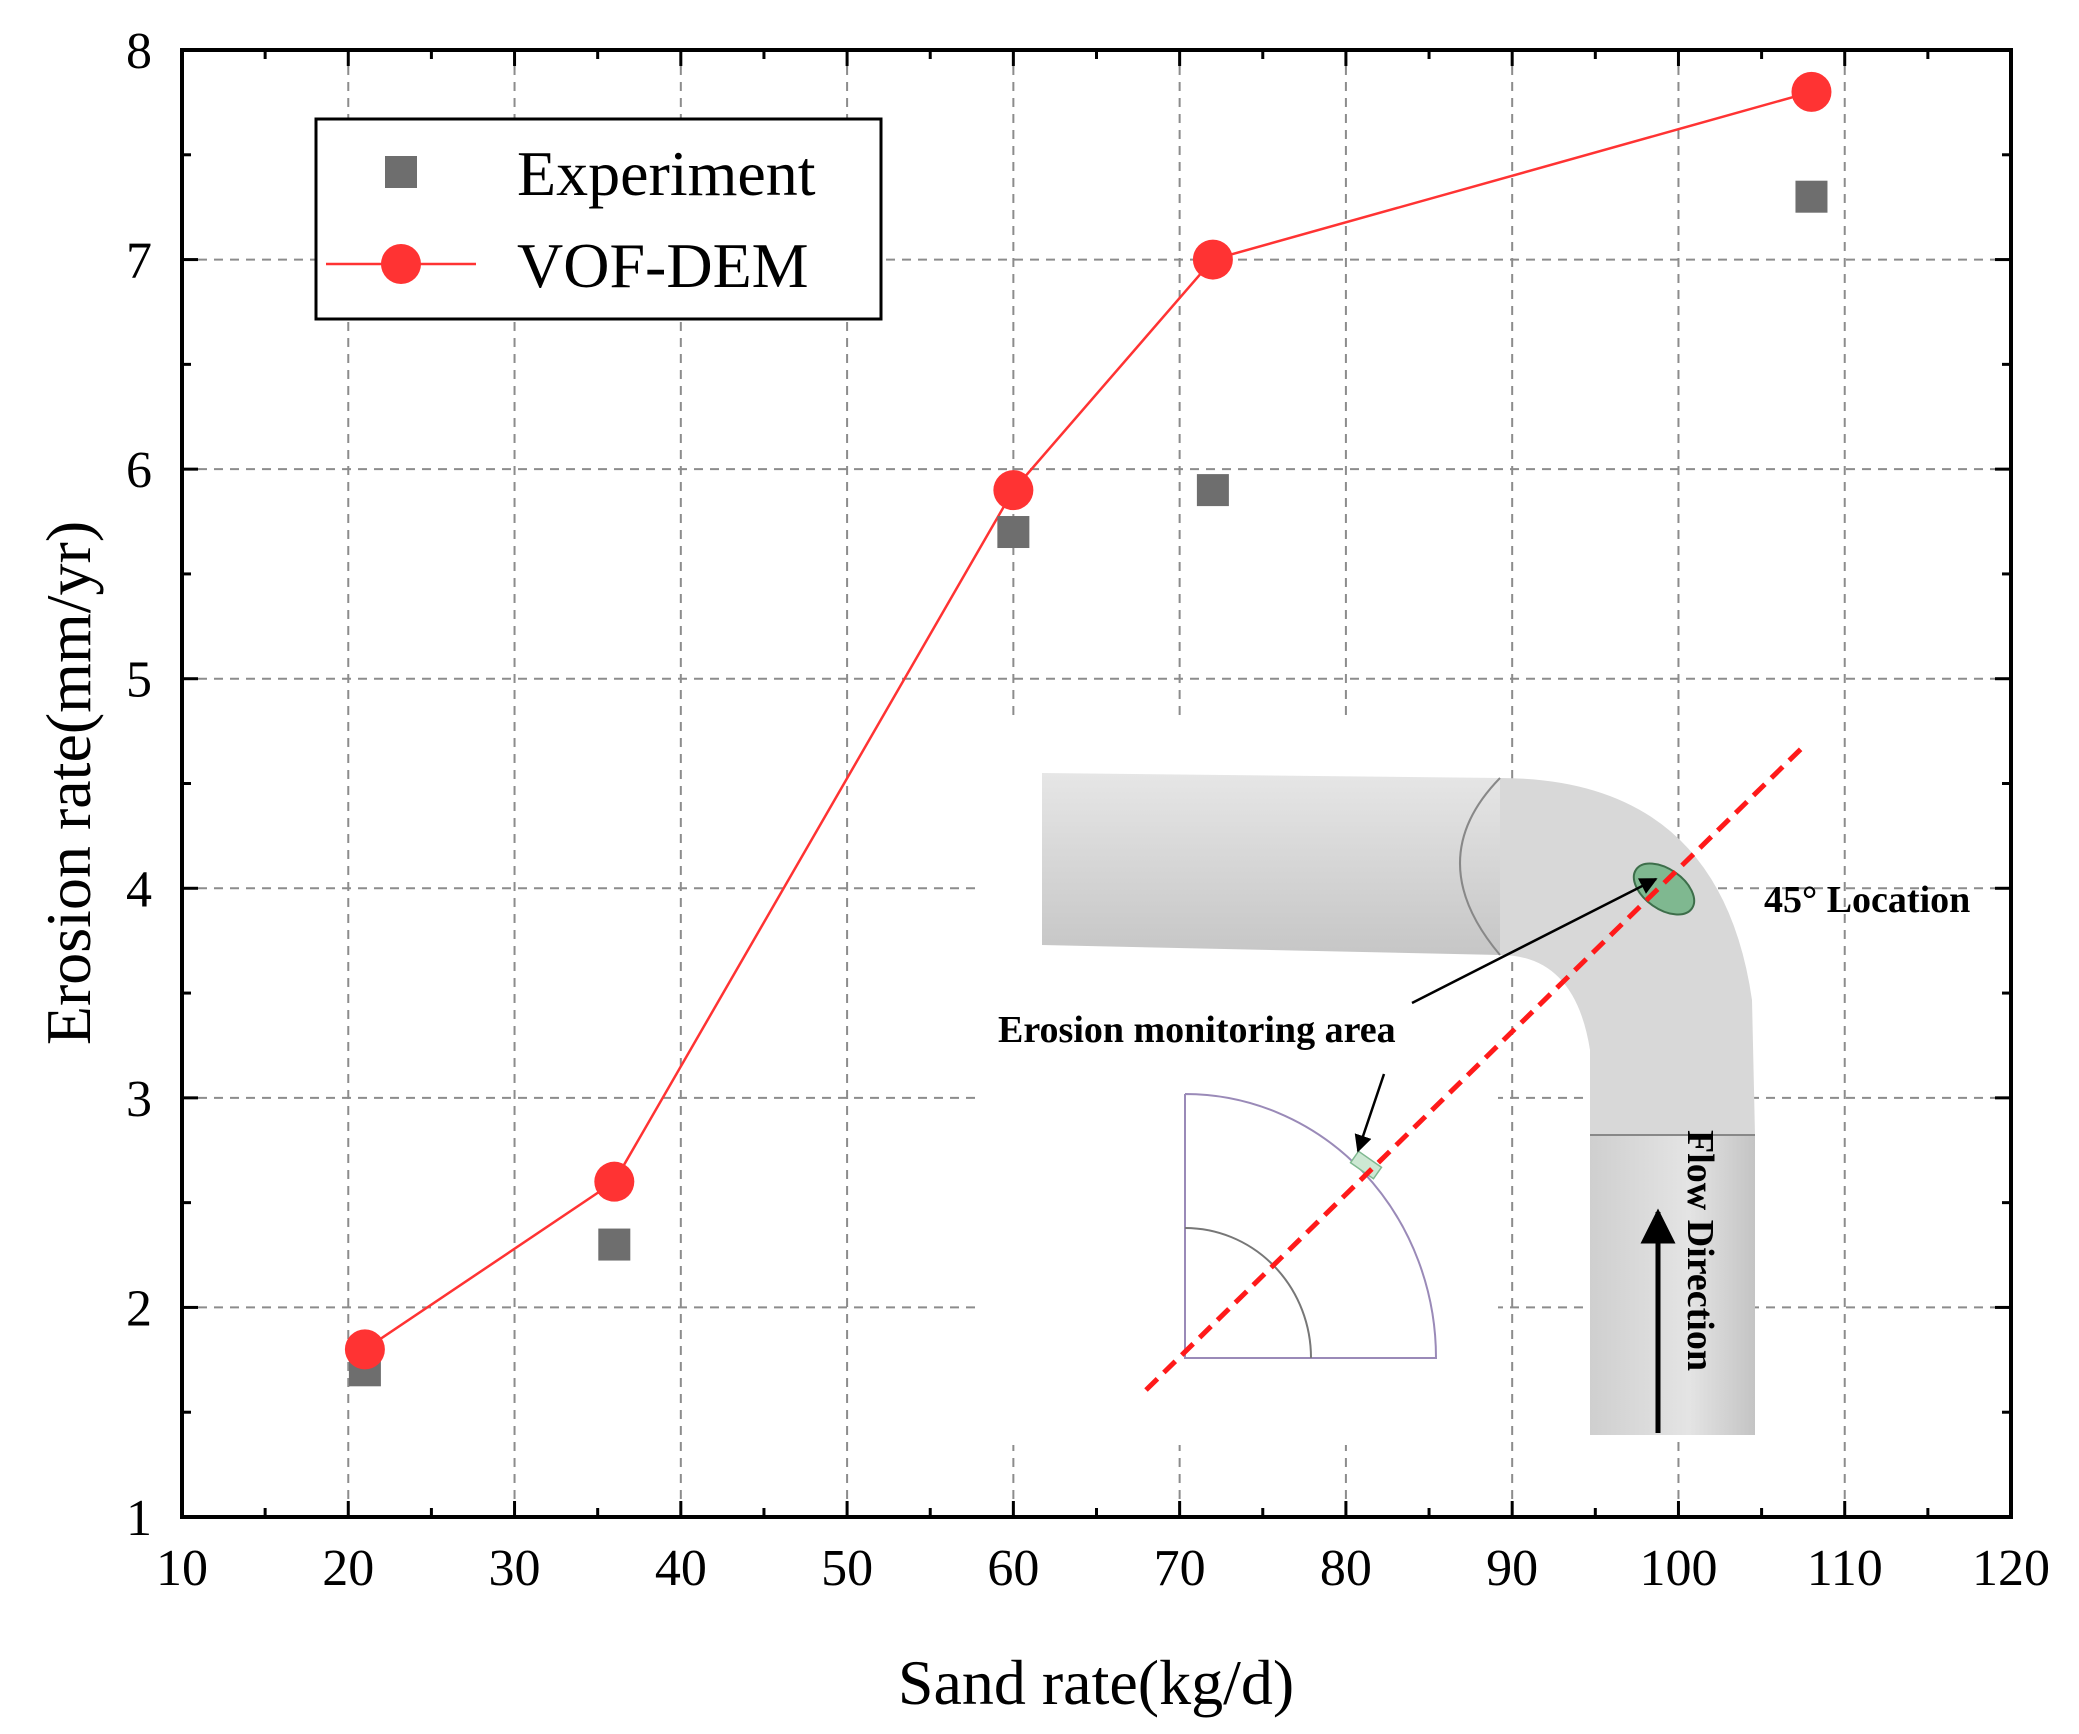  I want to click on pipe-horizontal, so click(1271, 864).